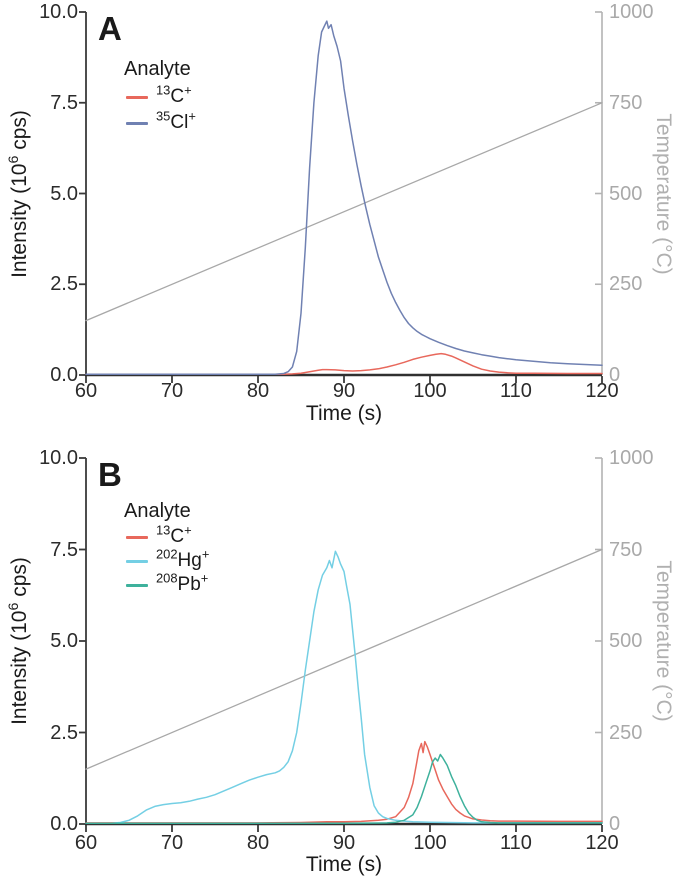 Image resolution: width=685 pixels, height=877 pixels. Describe the element at coordinates (167, 554) in the screenshot. I see `mass-number-sup: 202` at that location.